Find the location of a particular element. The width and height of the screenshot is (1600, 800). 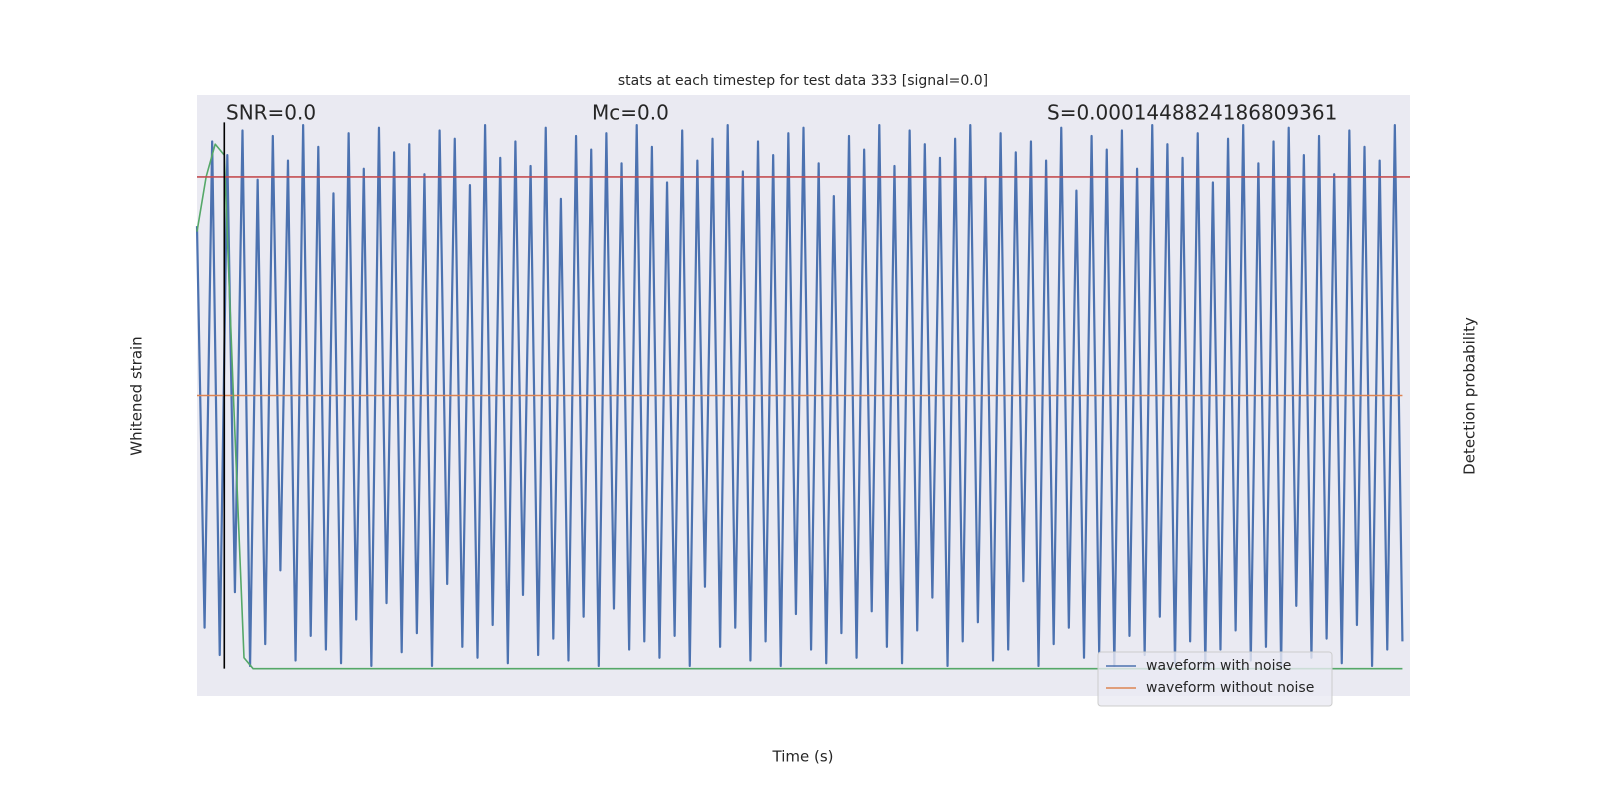

y-axis-label: Whitened strain is located at coordinates (137, 395).